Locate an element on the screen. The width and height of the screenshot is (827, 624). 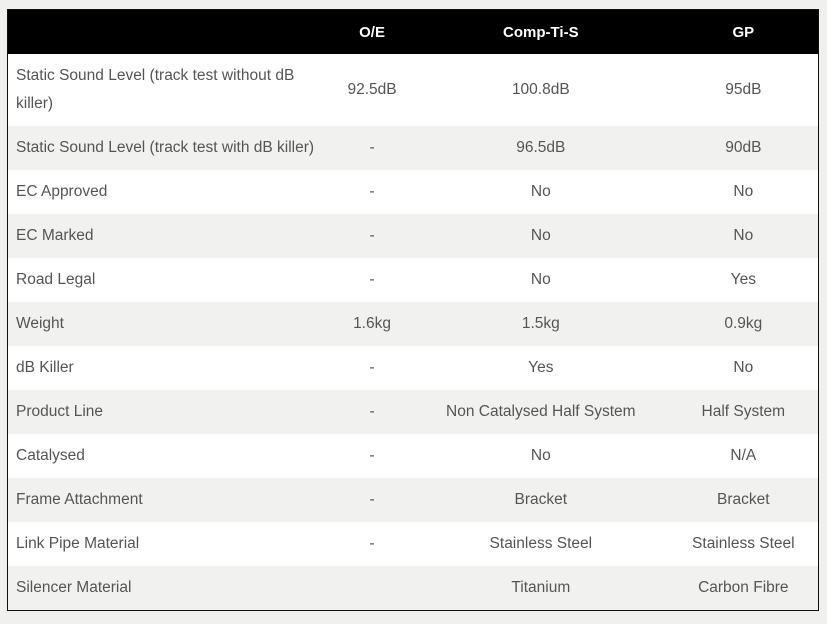
label-cell: Product Line is located at coordinates (169, 412).